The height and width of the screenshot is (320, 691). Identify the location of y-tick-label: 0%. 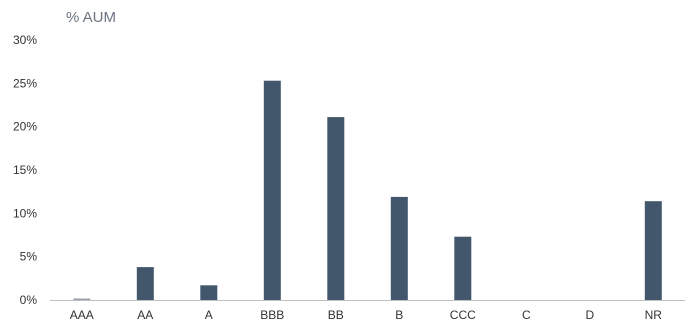
(29, 300).